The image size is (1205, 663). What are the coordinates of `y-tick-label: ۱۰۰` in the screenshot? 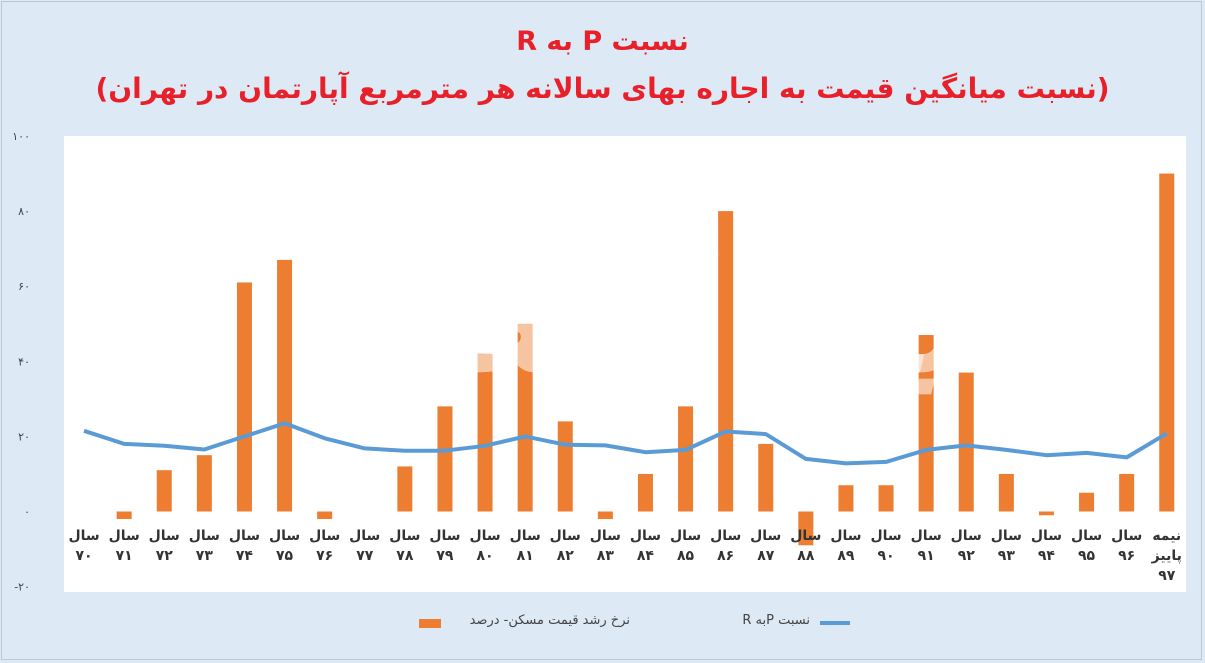 It's located at (21, 136).